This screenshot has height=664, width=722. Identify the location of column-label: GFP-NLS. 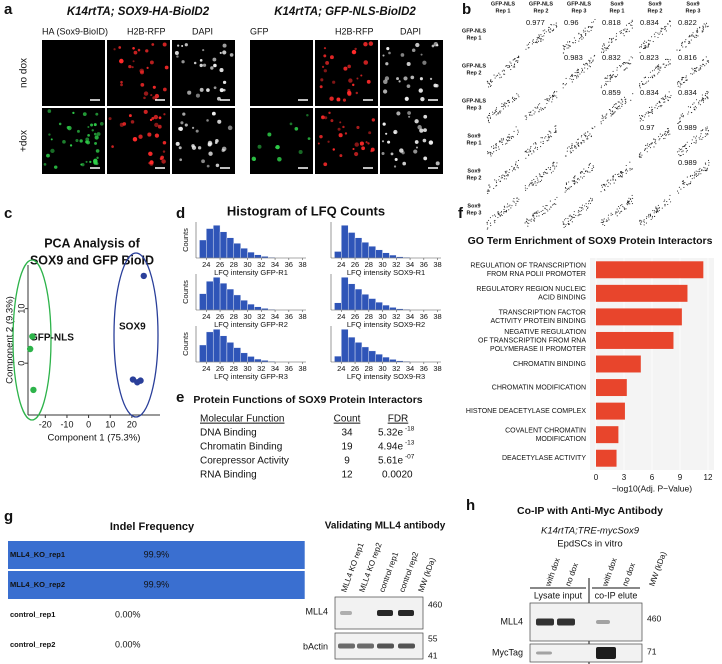
(503, 4).